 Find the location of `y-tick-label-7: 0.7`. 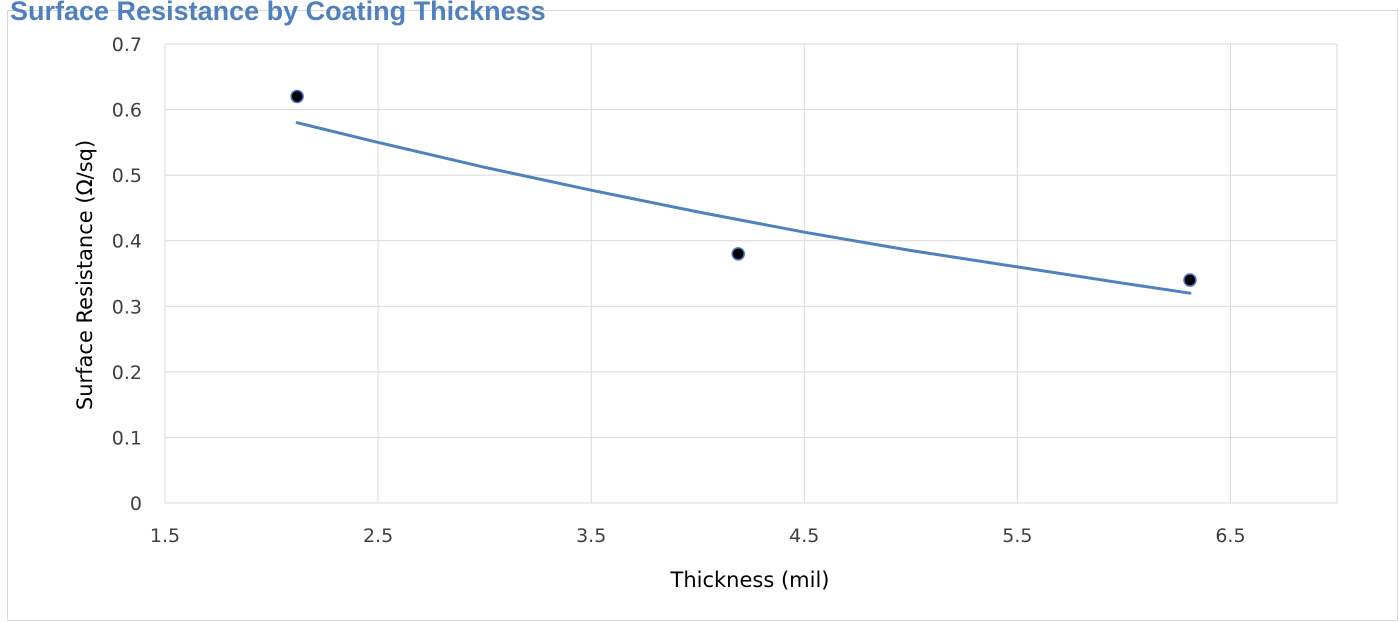

y-tick-label-7: 0.7 is located at coordinates (127, 45).